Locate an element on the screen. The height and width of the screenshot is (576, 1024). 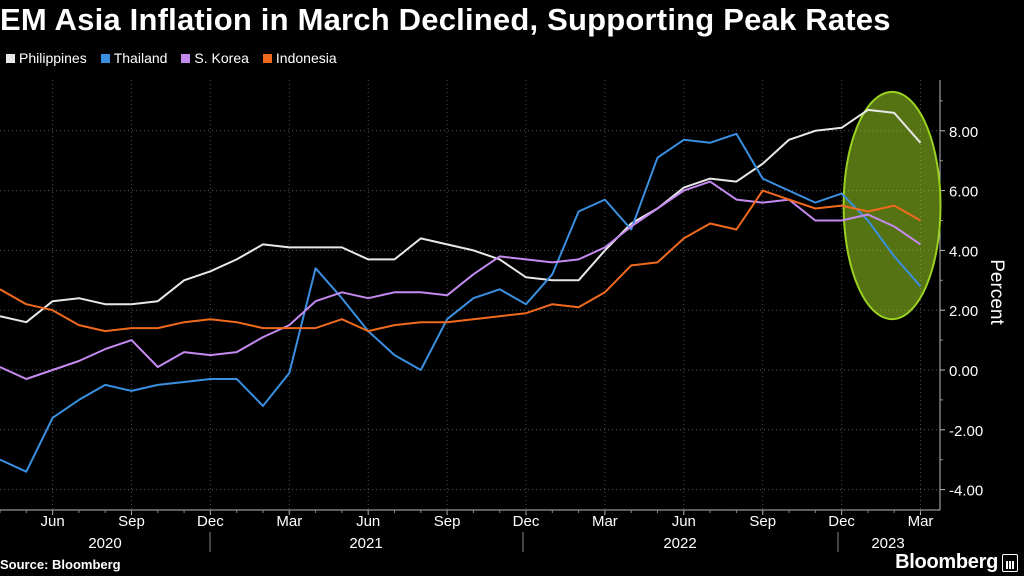
bloomberg-icon is located at coordinates (1010, 562).